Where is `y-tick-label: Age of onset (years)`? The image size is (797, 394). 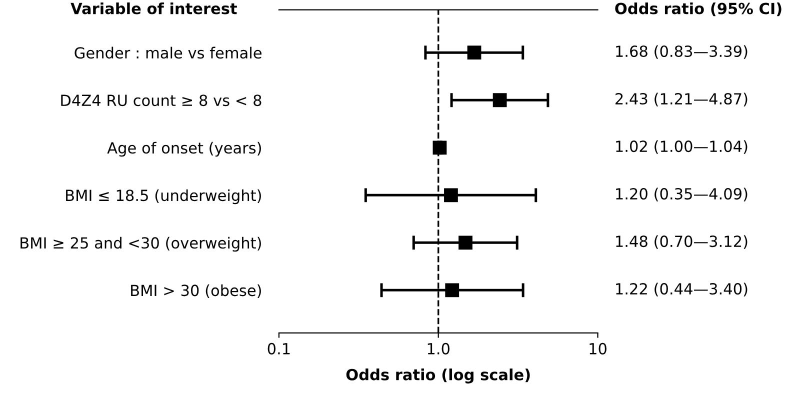
y-tick-label: Age of onset (years) is located at coordinates (184, 149).